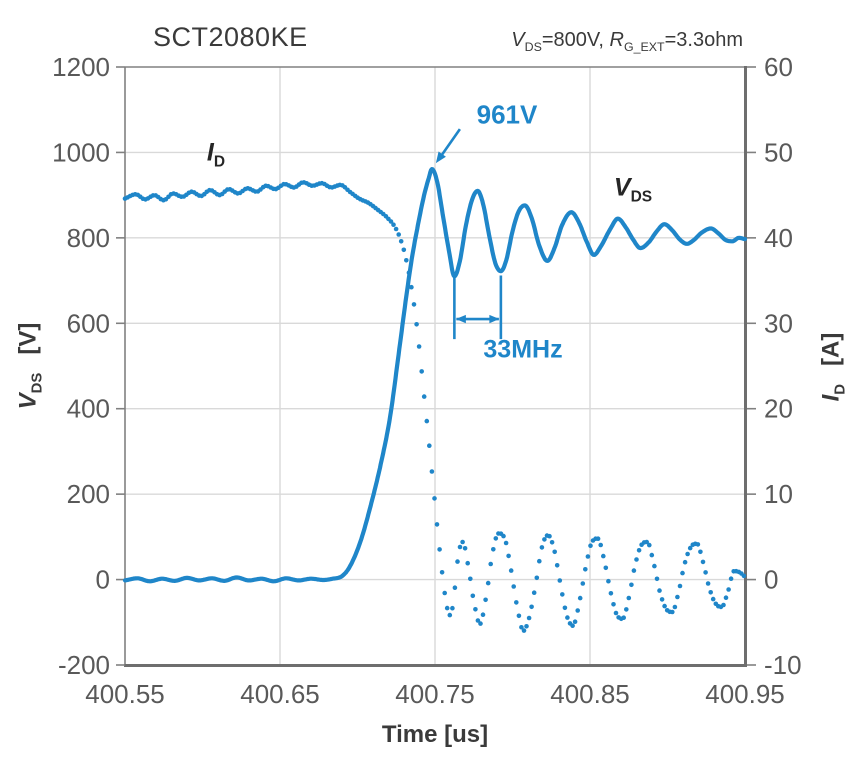  Describe the element at coordinates (622, 187) in the screenshot. I see `vds-label-symbol: V` at that location.